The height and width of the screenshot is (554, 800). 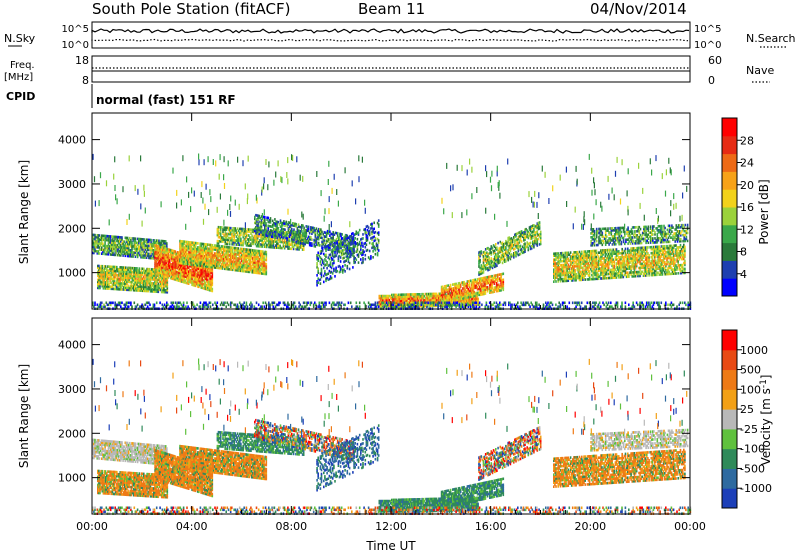 I want to click on station-title: South Pole Station (fitACF), so click(x=191, y=9).